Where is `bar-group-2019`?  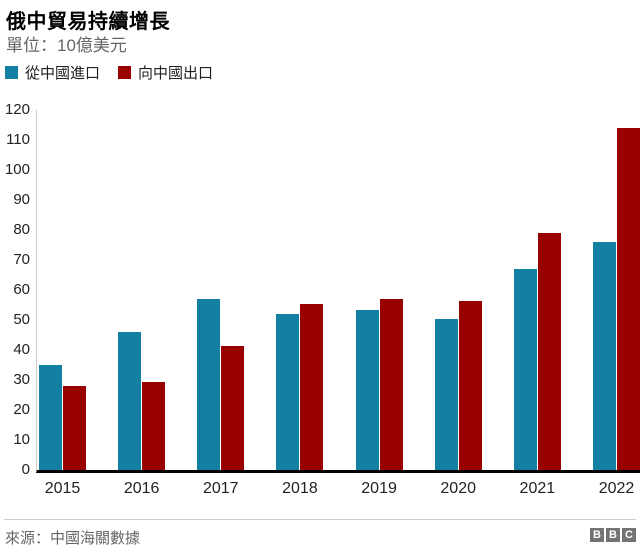
bar-group-2019 is located at coordinates (379, 384).